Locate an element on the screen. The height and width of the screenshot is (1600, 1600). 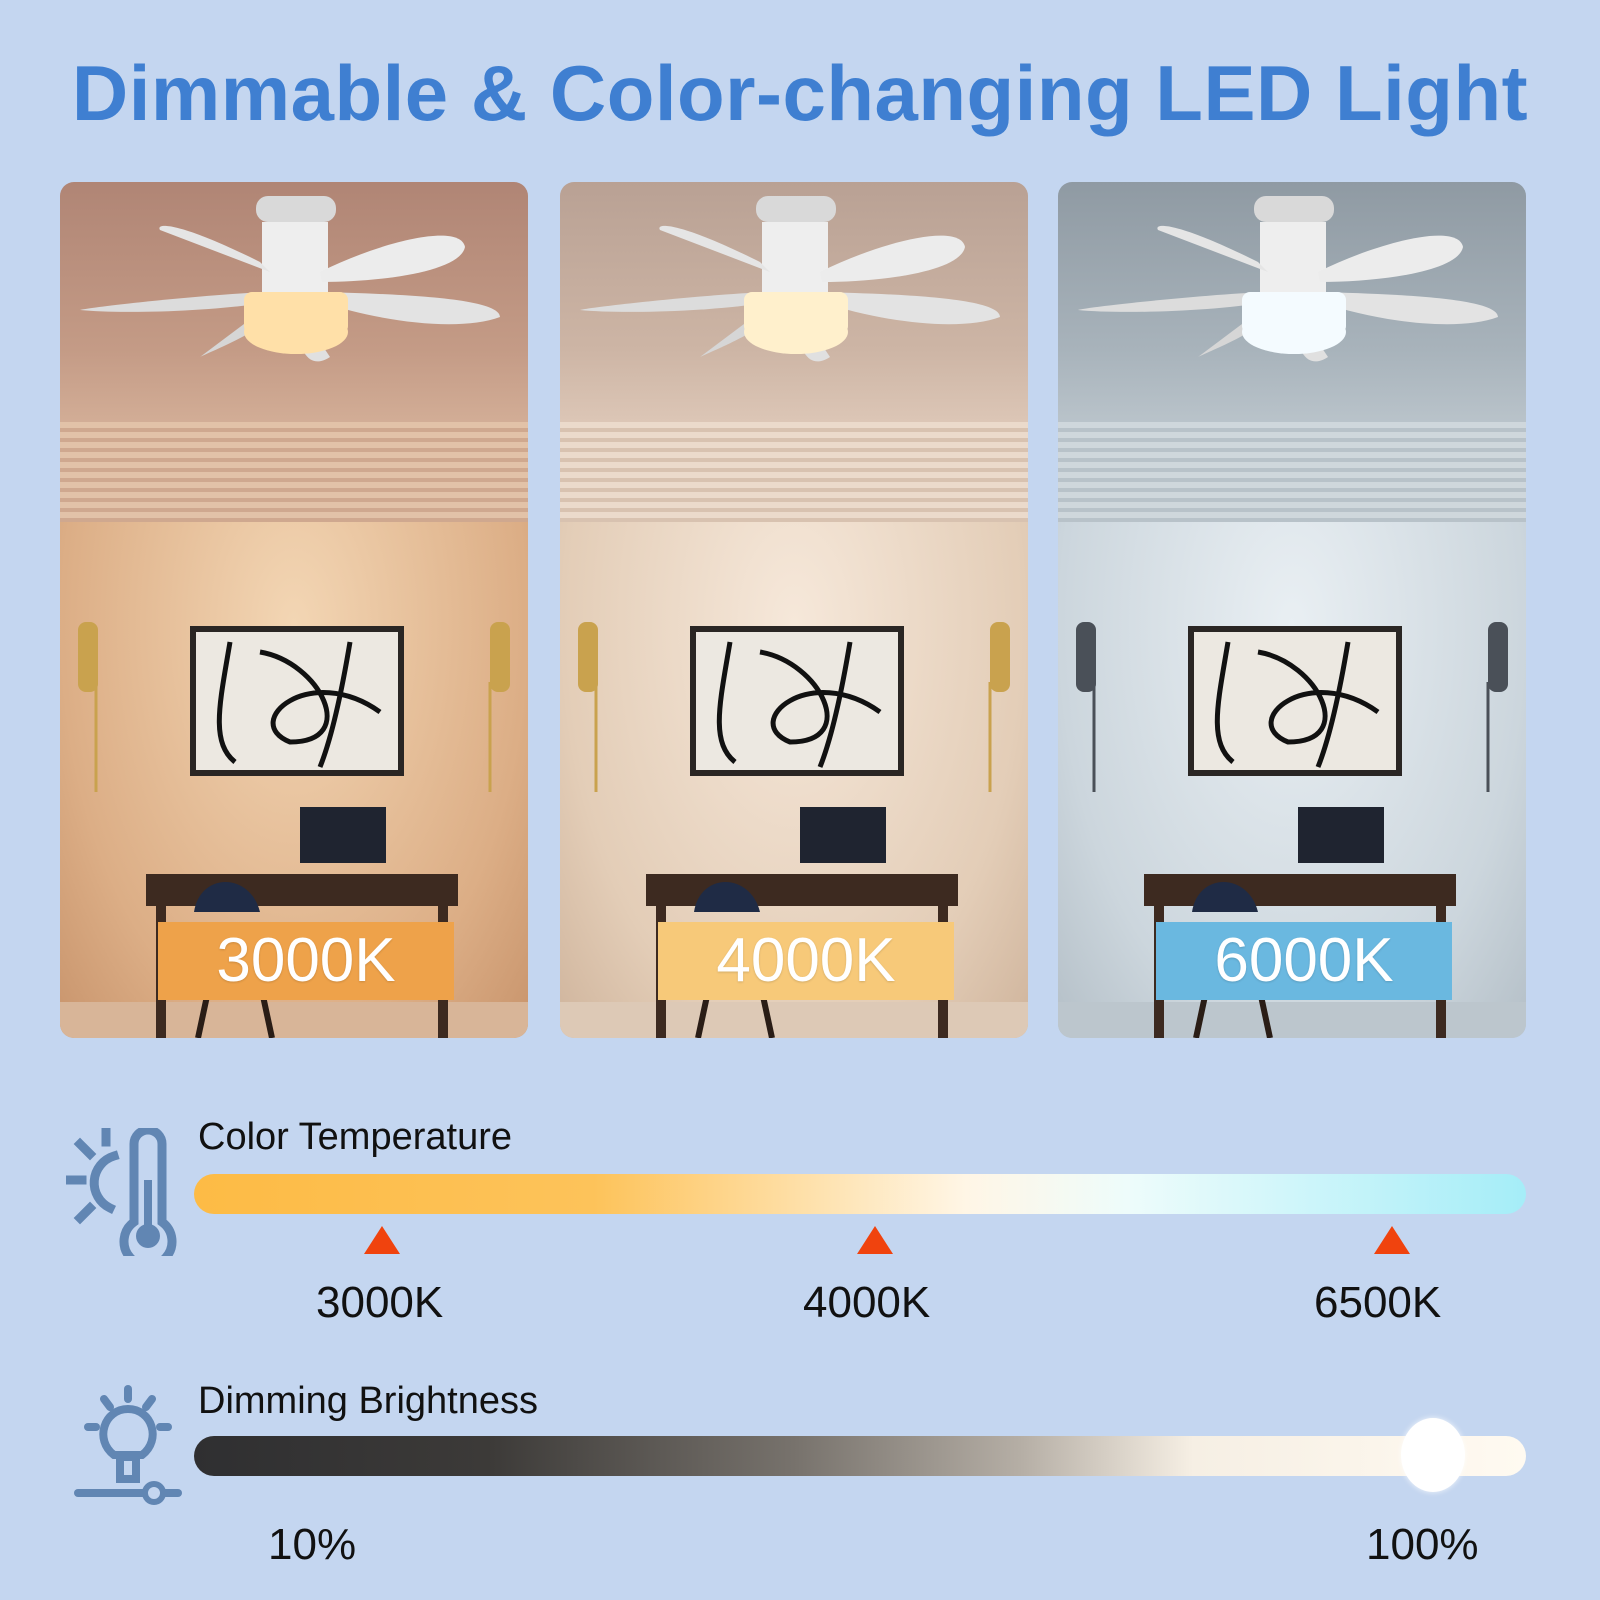
color-temperature-badge: 3000K is located at coordinates (306, 961).